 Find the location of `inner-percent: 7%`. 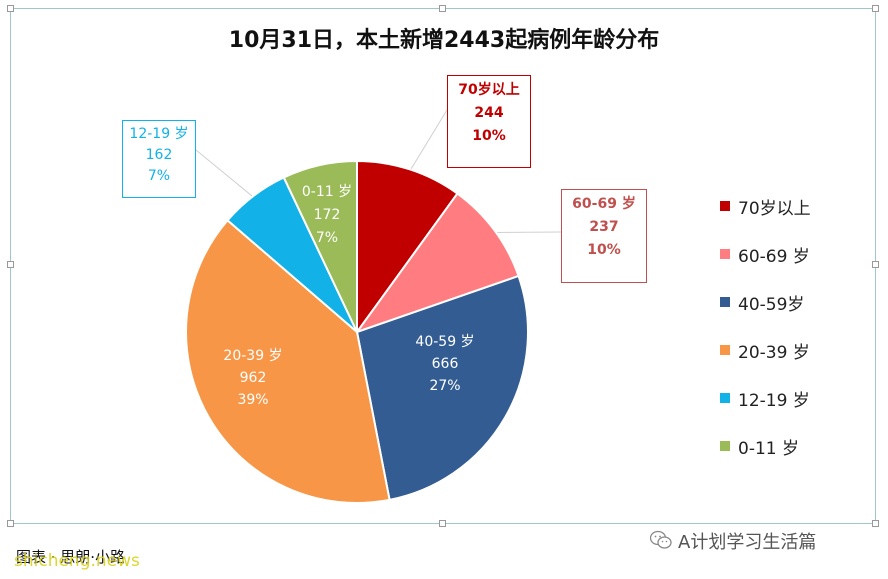

inner-percent: 7% is located at coordinates (327, 238).